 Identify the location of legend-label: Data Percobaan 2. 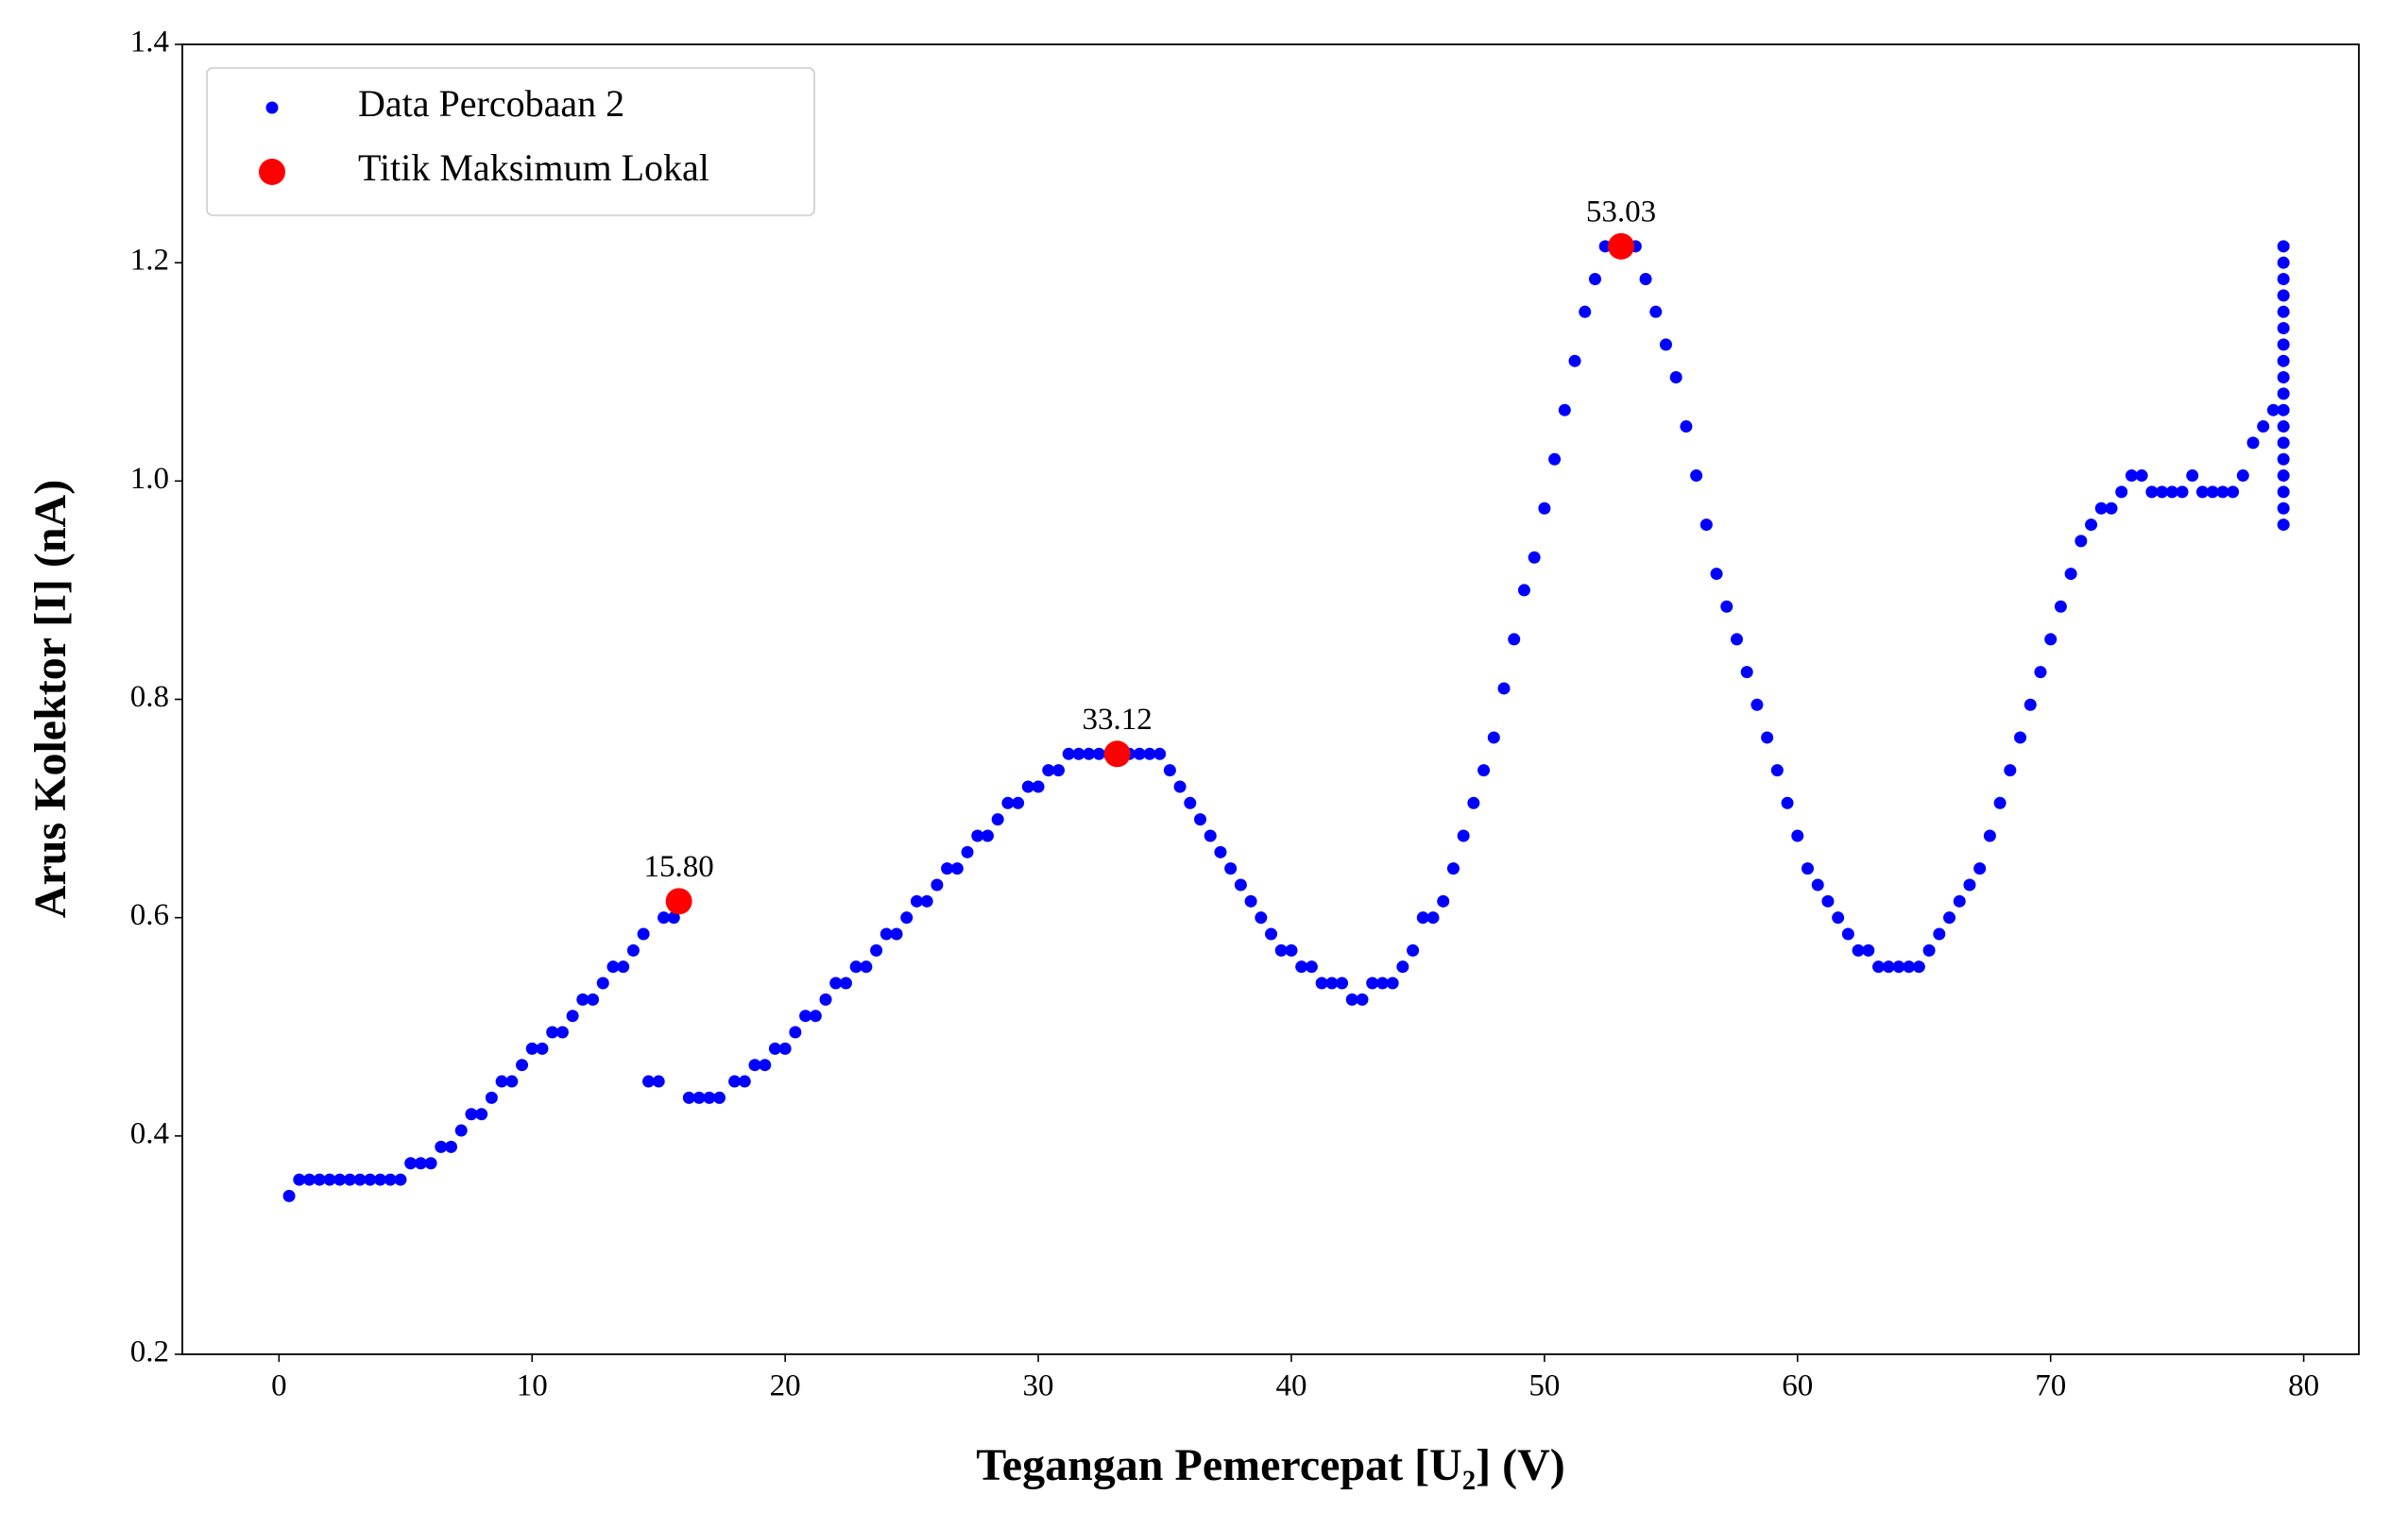
(491, 104).